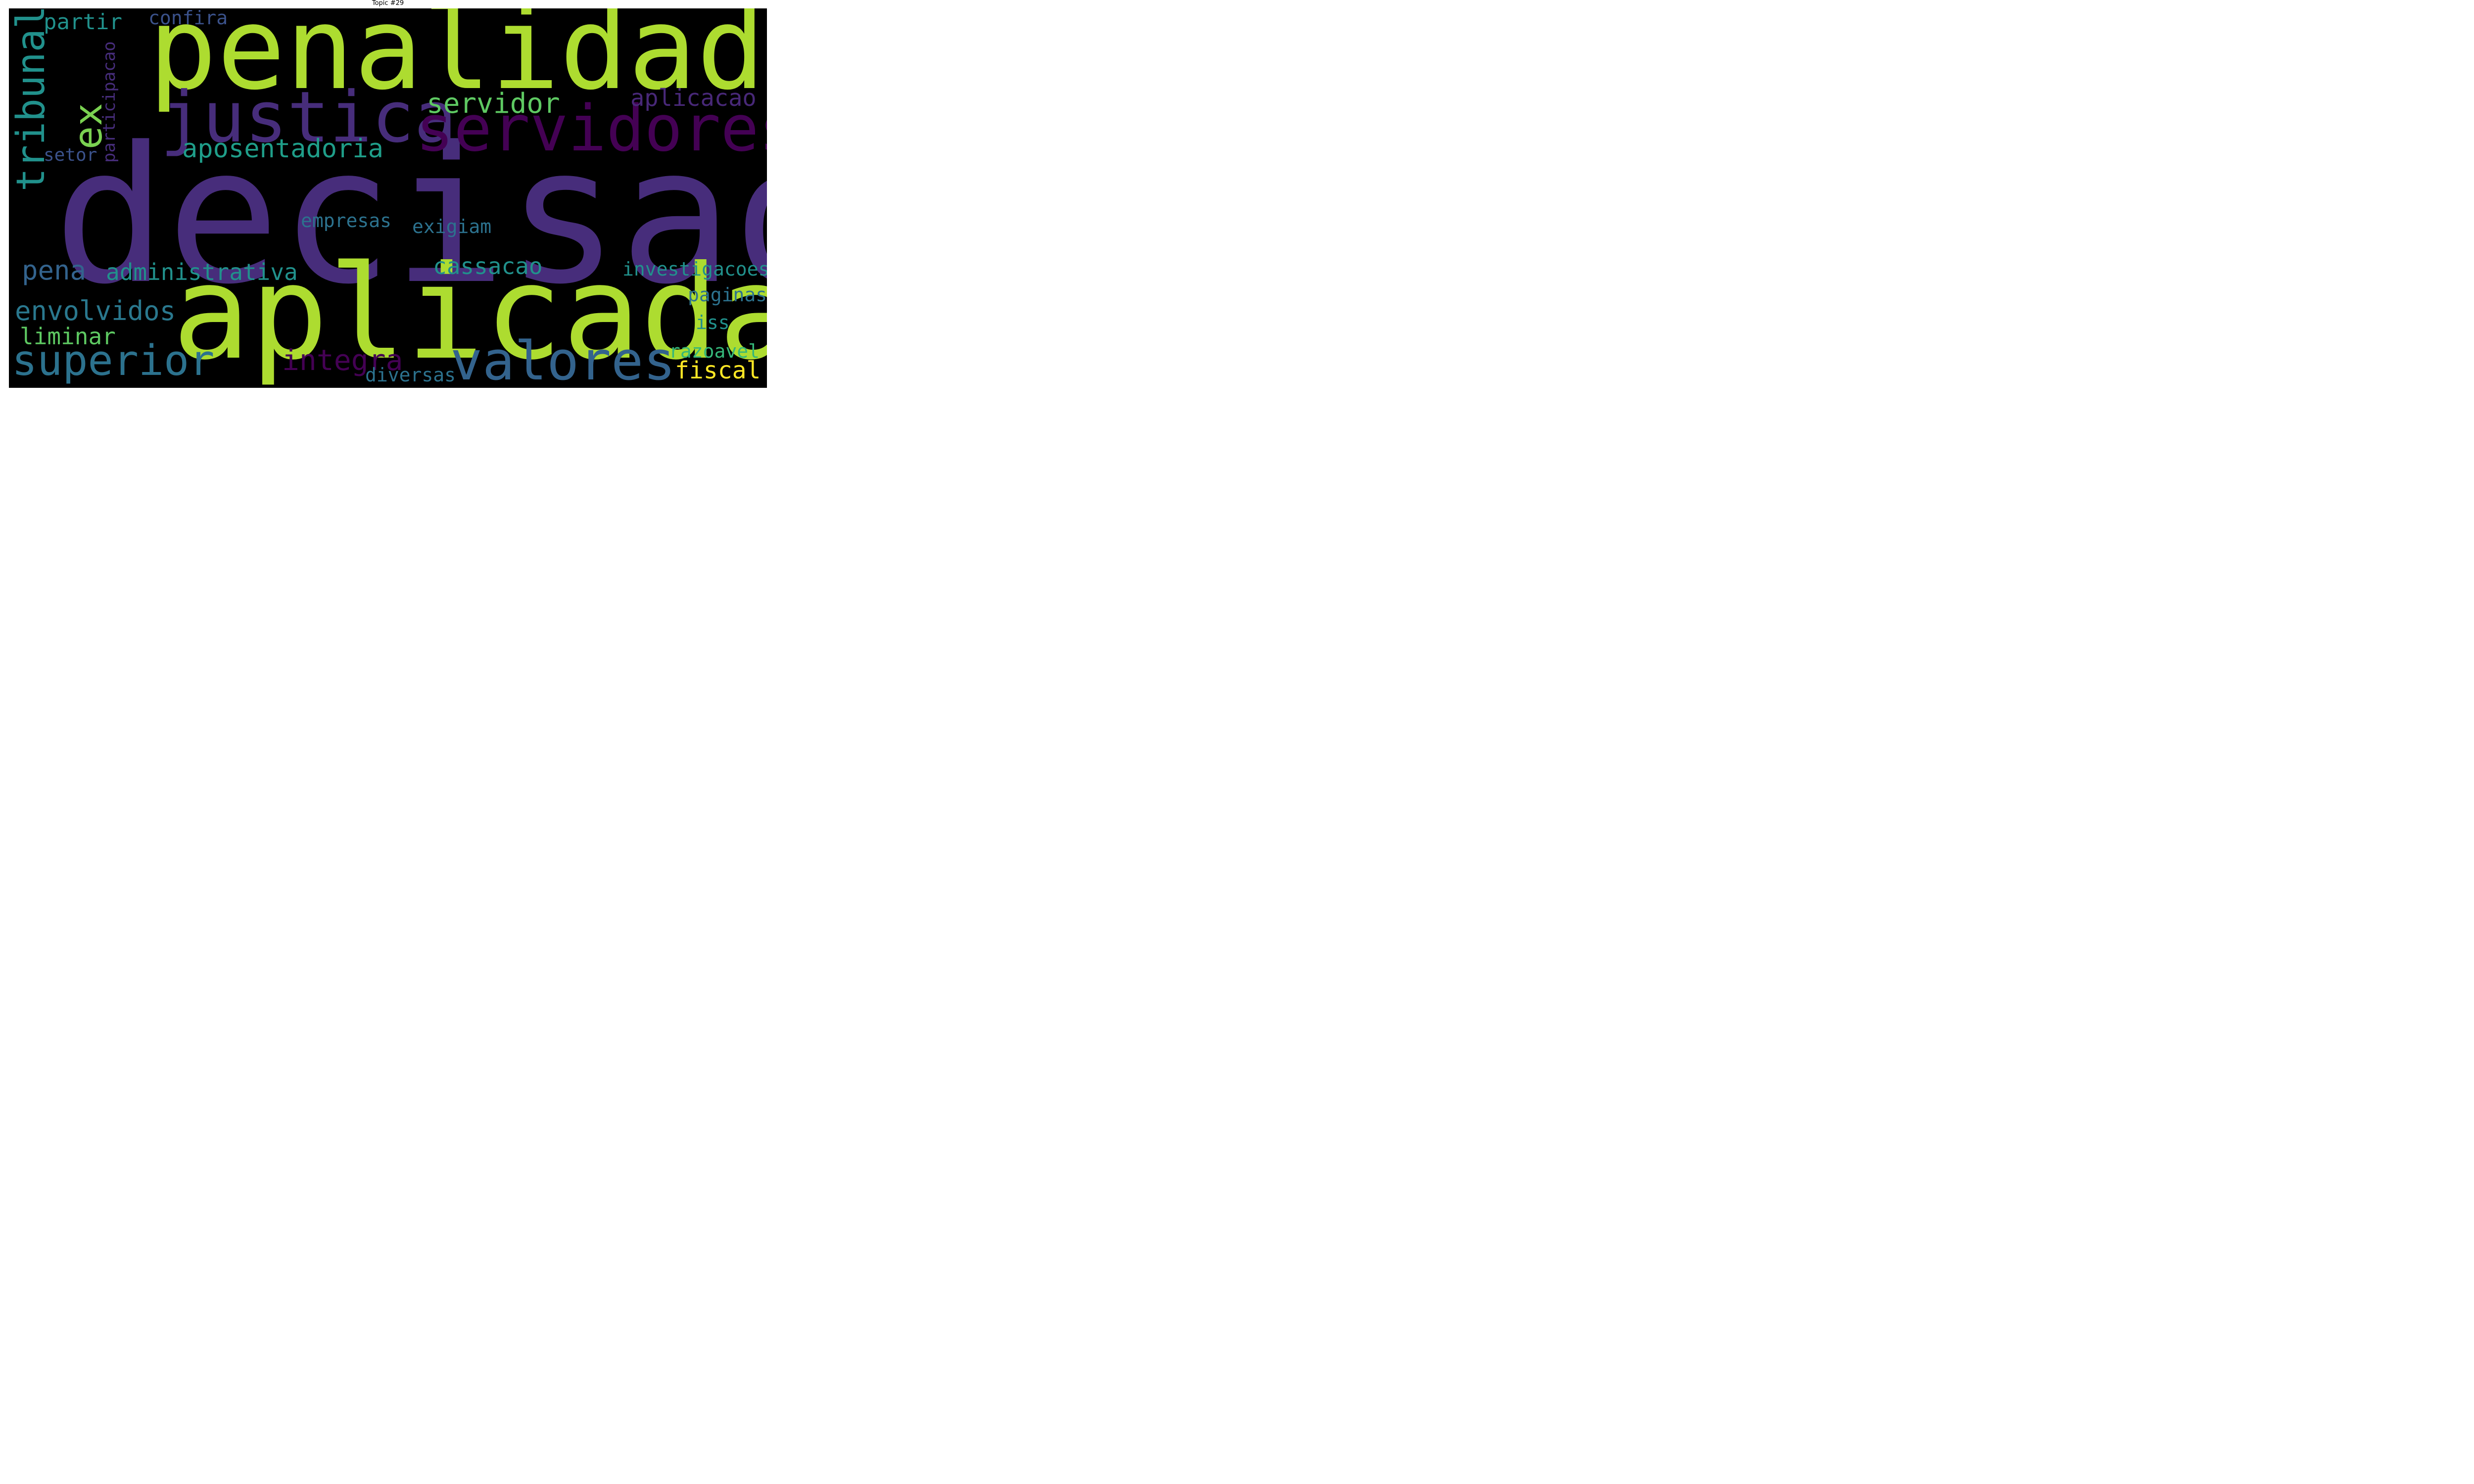  I want to click on word-empresas: empresas, so click(347, 221).